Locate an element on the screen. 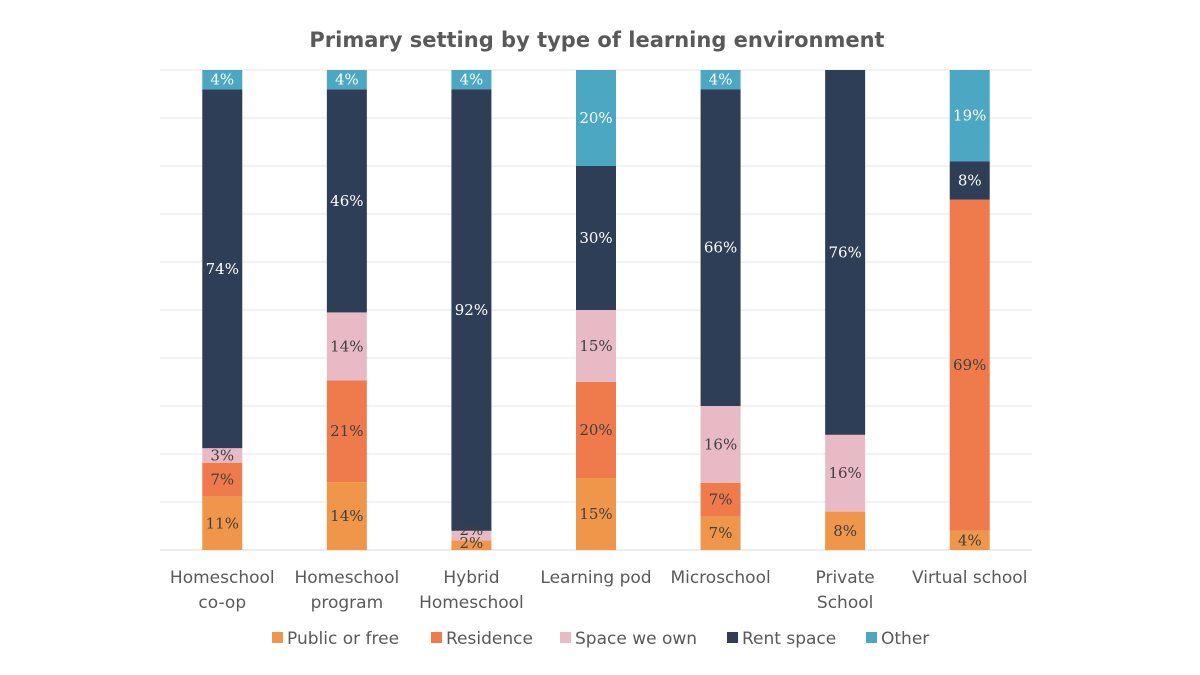 The image size is (1200, 675). data-label: 69% is located at coordinates (969, 365).